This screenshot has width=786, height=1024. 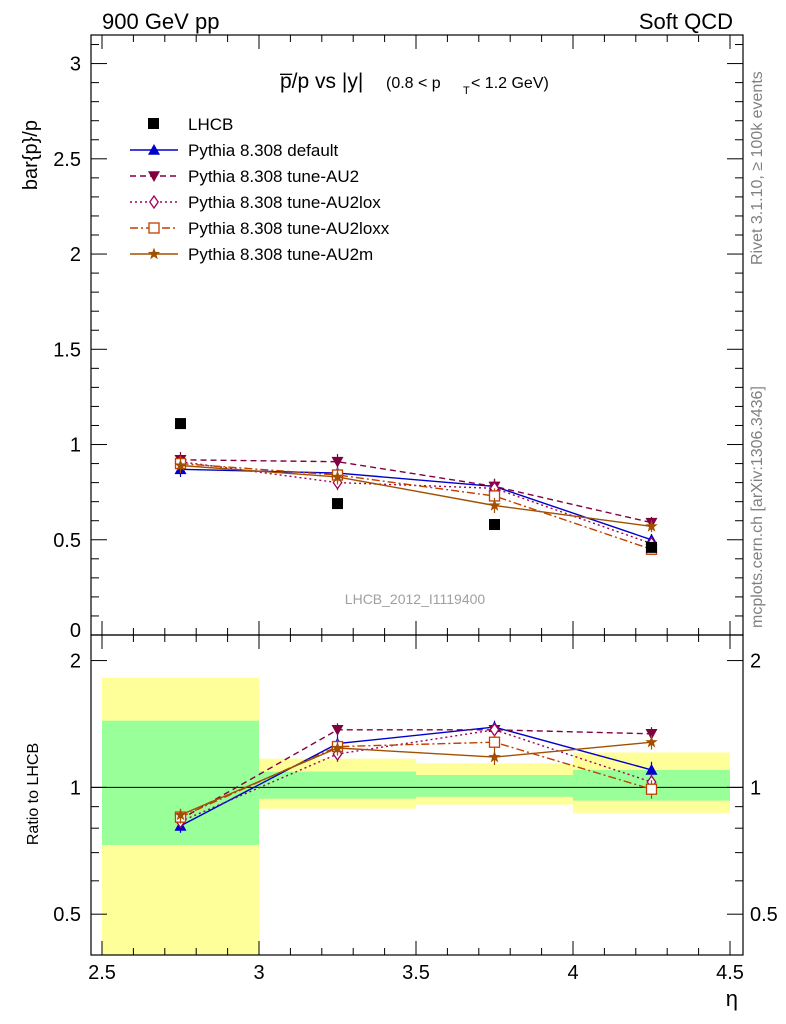 What do you see at coordinates (67, 915) in the screenshot?
I see `lower-ytick-label-0.5: 0.5` at bounding box center [67, 915].